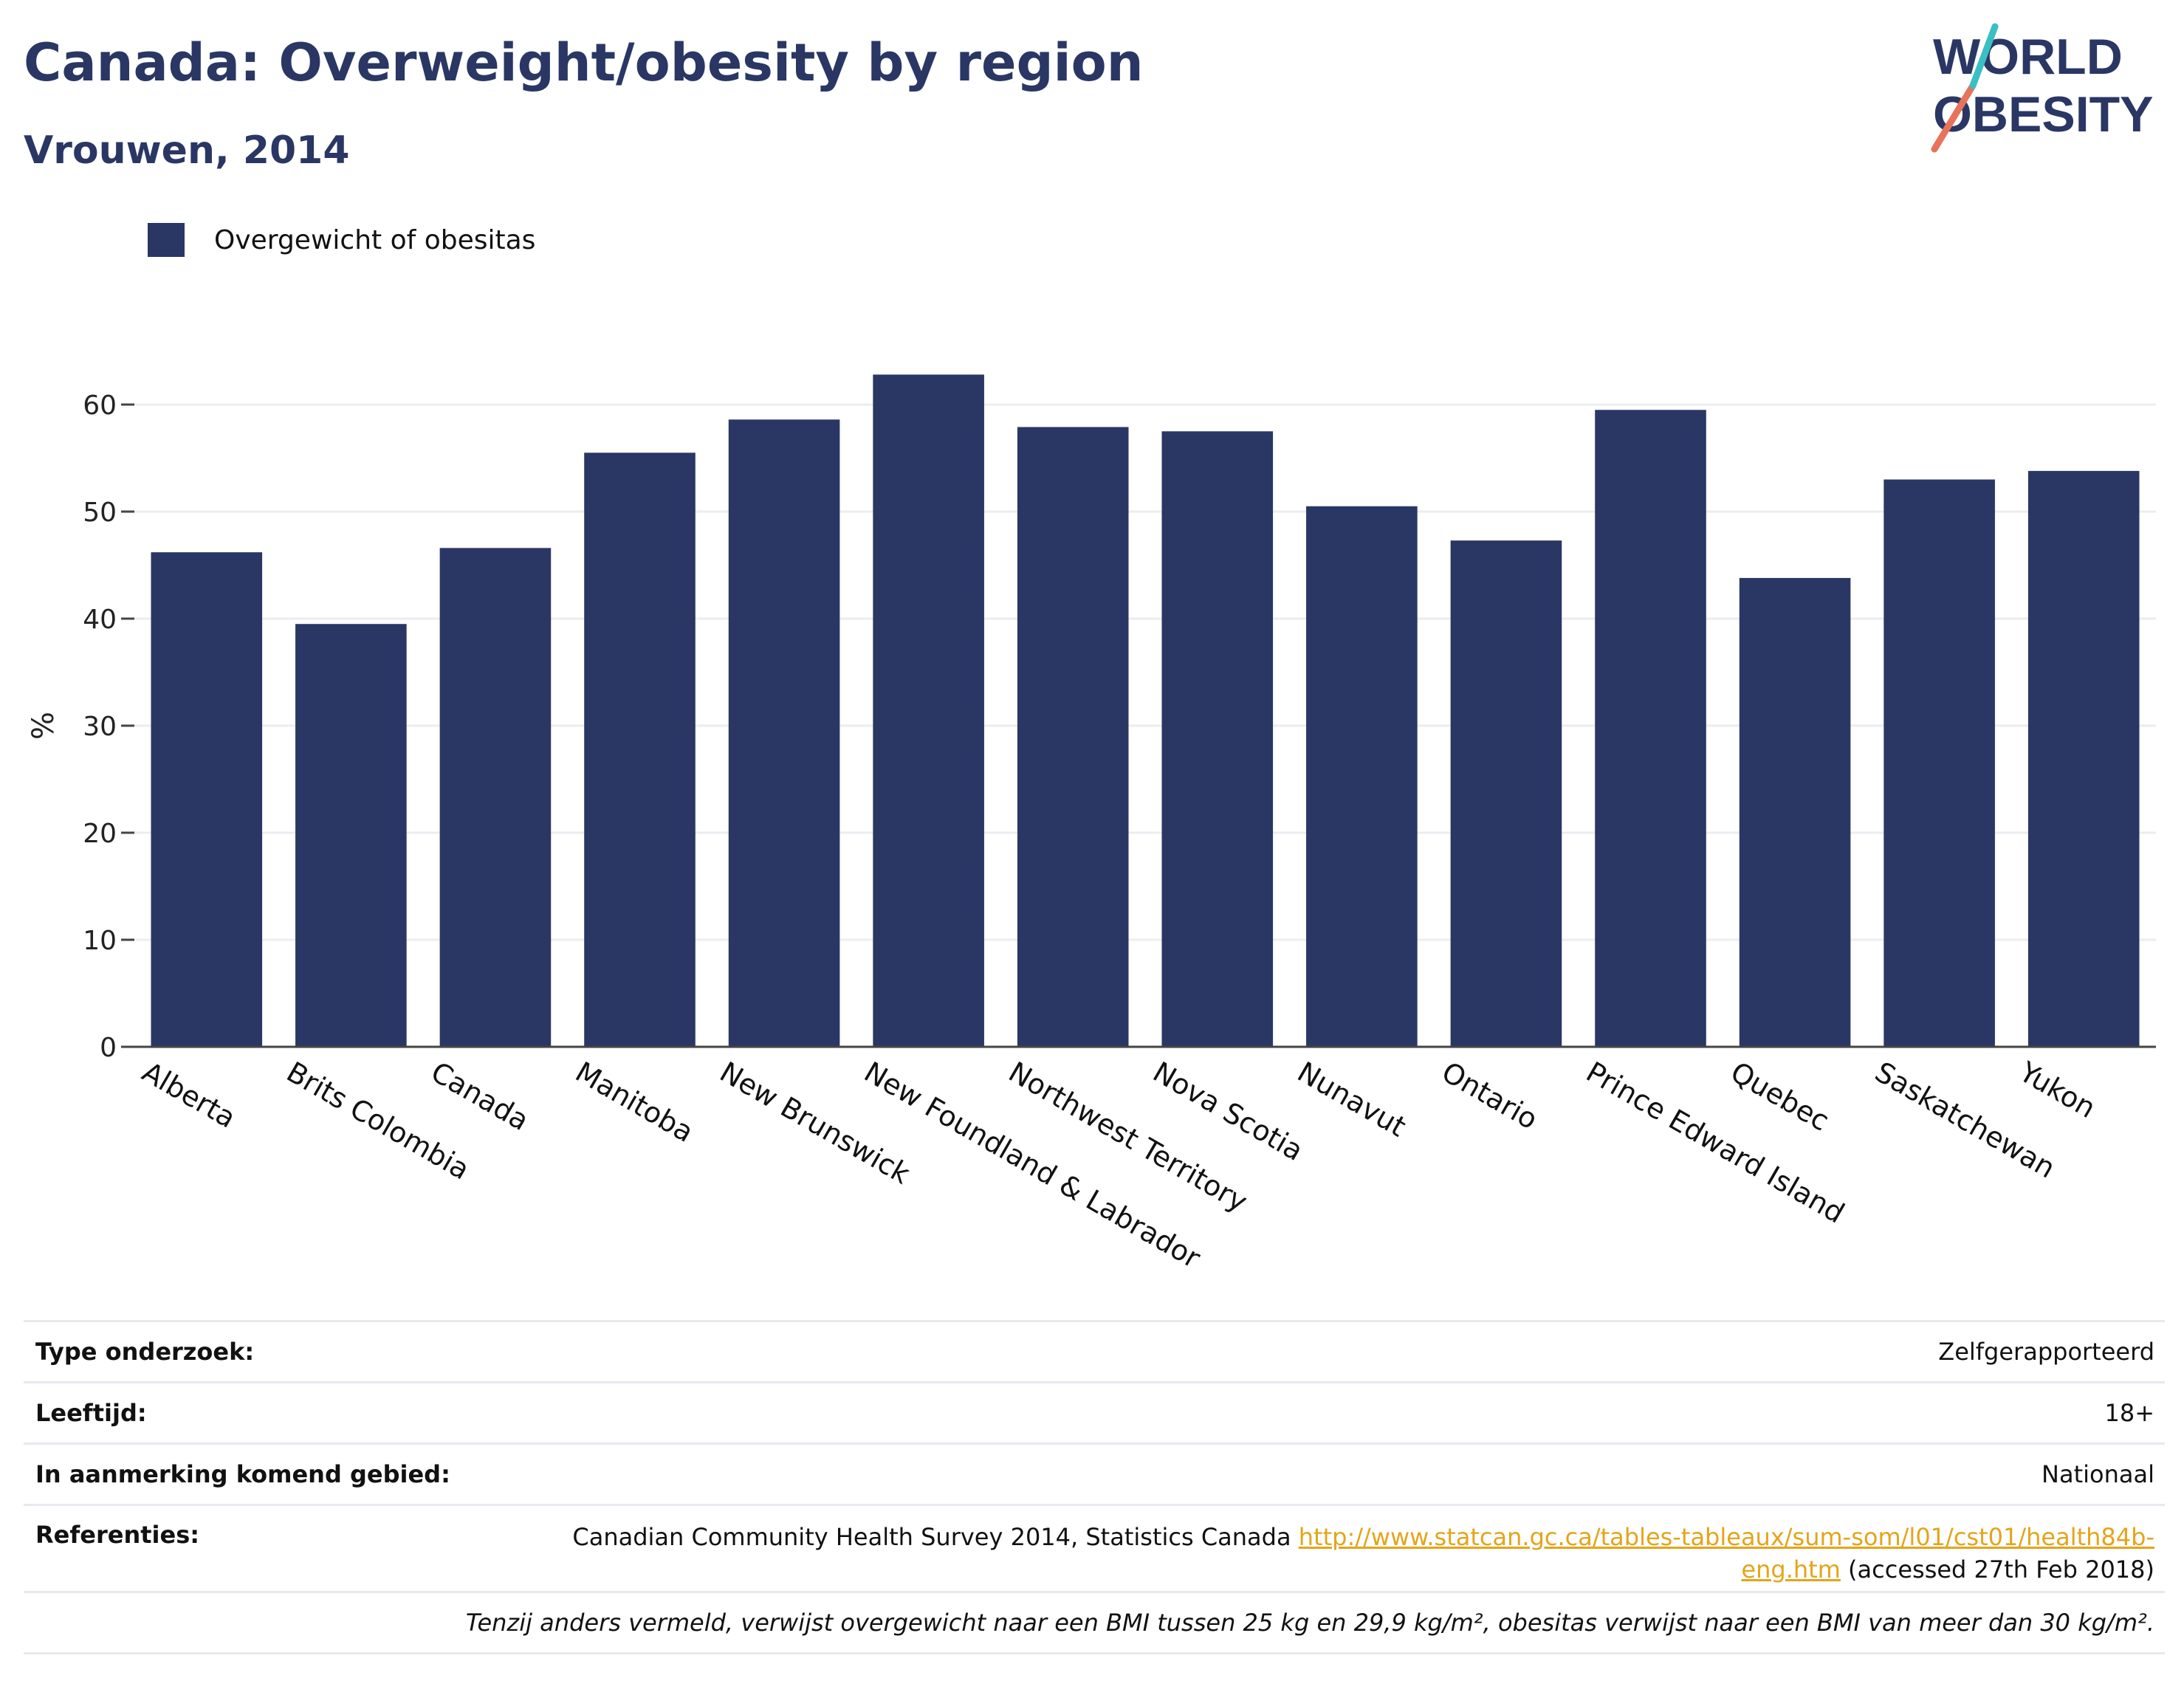 The height and width of the screenshot is (1695, 2184). Describe the element at coordinates (118, 1535) in the screenshot. I see `references-label: Referenties:` at that location.